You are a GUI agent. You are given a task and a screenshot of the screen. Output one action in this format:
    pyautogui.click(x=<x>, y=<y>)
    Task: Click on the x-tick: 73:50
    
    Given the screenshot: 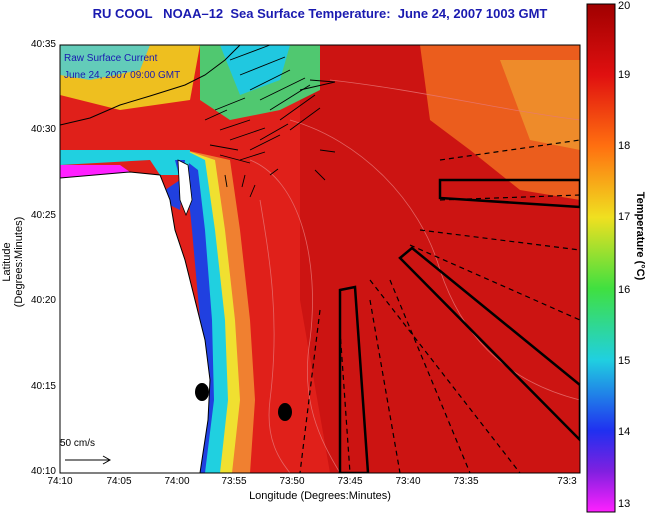 What is the action you would take?
    pyautogui.click(x=292, y=481)
    